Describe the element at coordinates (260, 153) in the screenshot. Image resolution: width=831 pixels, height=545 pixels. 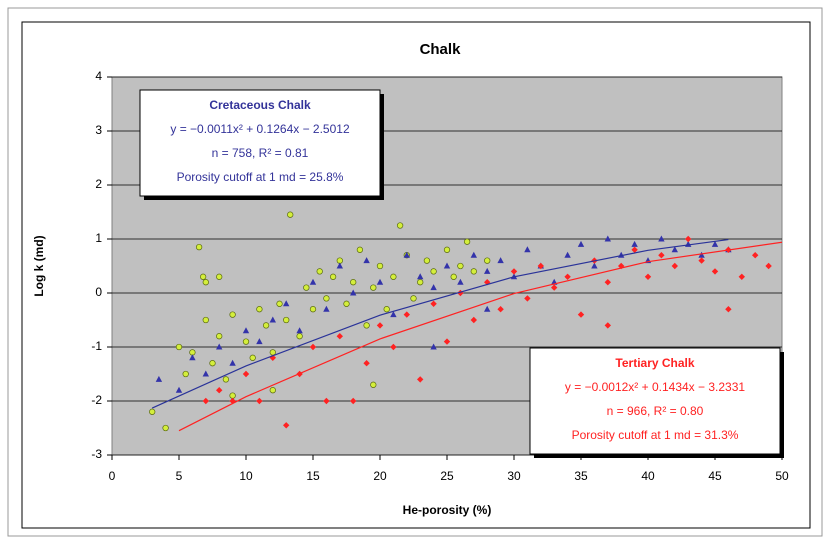
I see `annotation-text: n = 758, R² = 0.81` at that location.